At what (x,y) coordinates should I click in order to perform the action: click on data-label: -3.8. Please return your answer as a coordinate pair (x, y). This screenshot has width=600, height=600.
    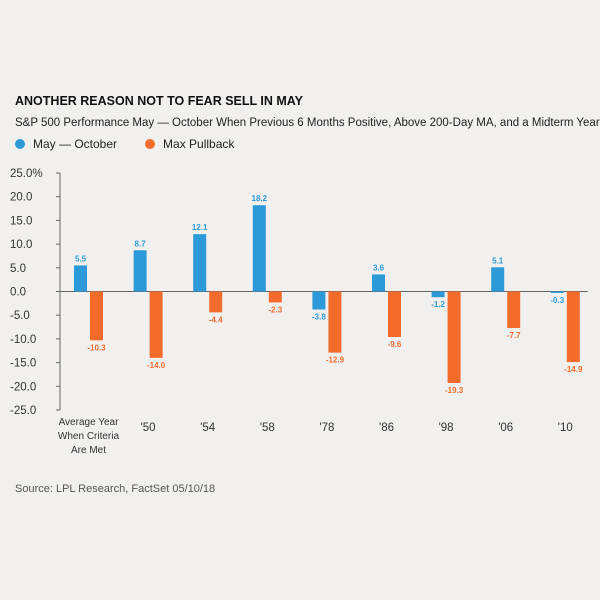
    Looking at the image, I should click on (319, 317).